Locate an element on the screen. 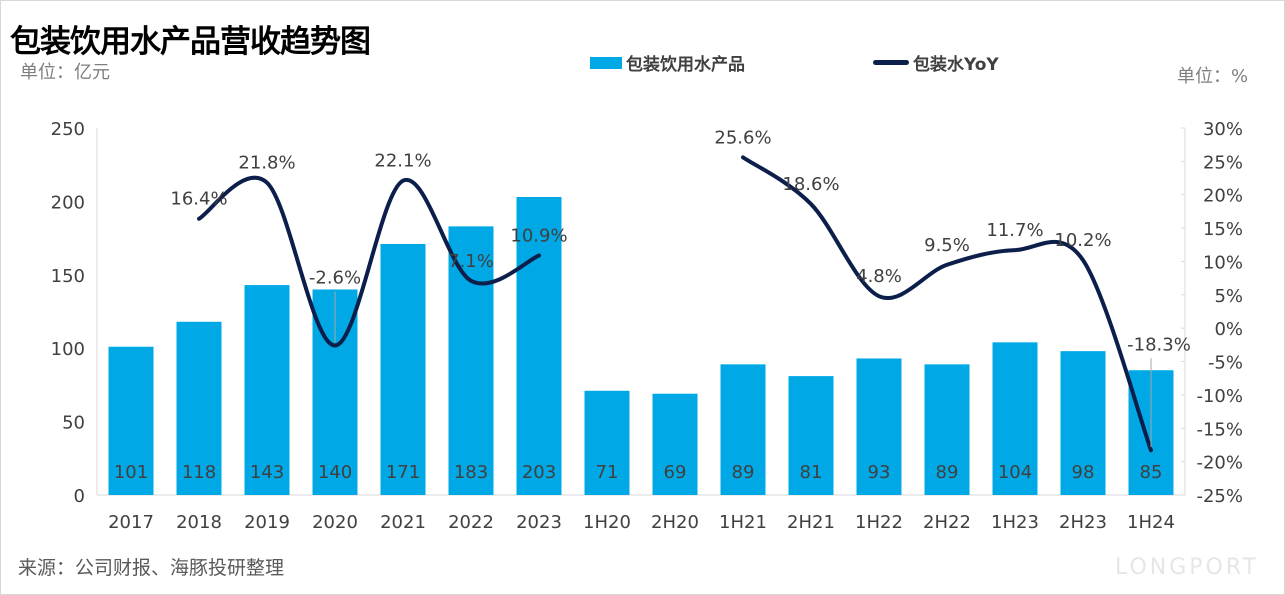  yoy-value-label: 7.1% is located at coordinates (471, 261).